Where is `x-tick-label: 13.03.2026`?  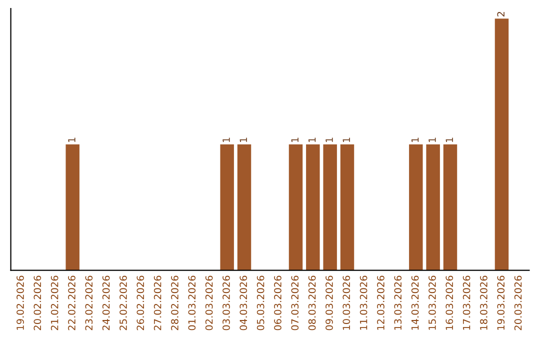 x-tick-label: 13.03.2026 is located at coordinates (398, 303).